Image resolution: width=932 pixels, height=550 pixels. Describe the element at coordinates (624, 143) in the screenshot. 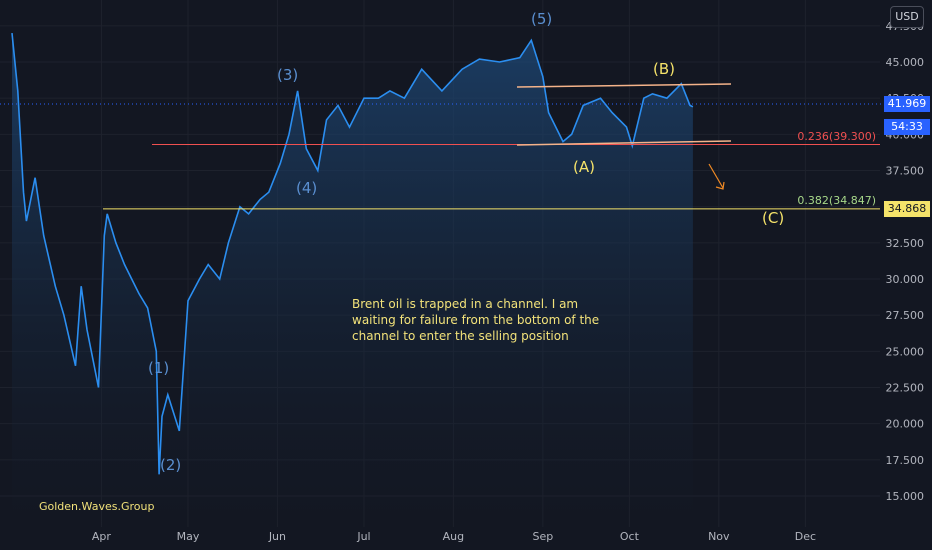

I see `channel-bottom-line` at that location.